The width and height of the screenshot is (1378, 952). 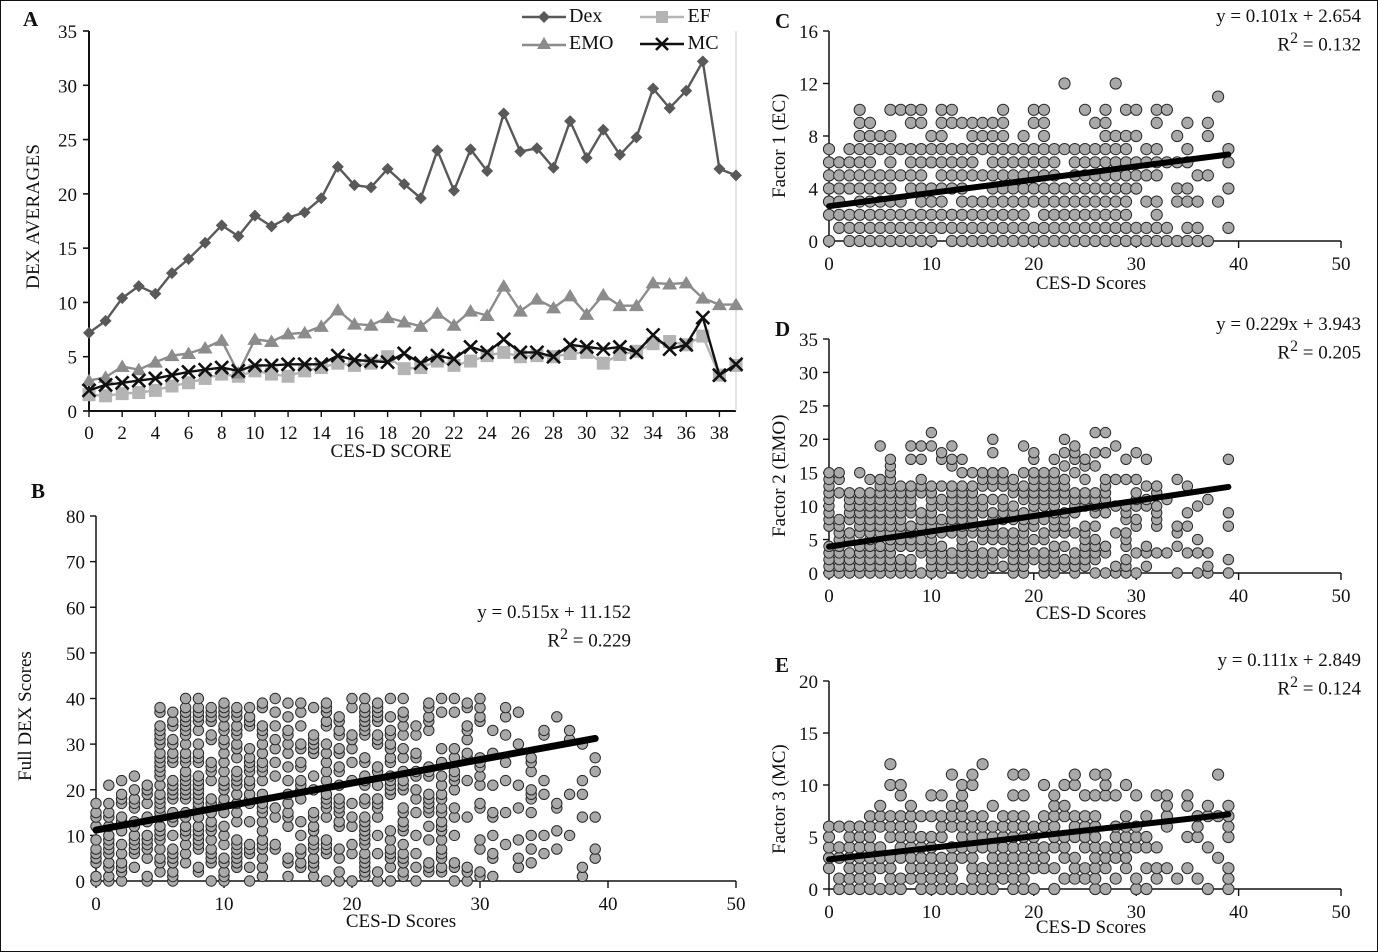 I want to click on panel-d-letter: D, so click(x=783, y=329).